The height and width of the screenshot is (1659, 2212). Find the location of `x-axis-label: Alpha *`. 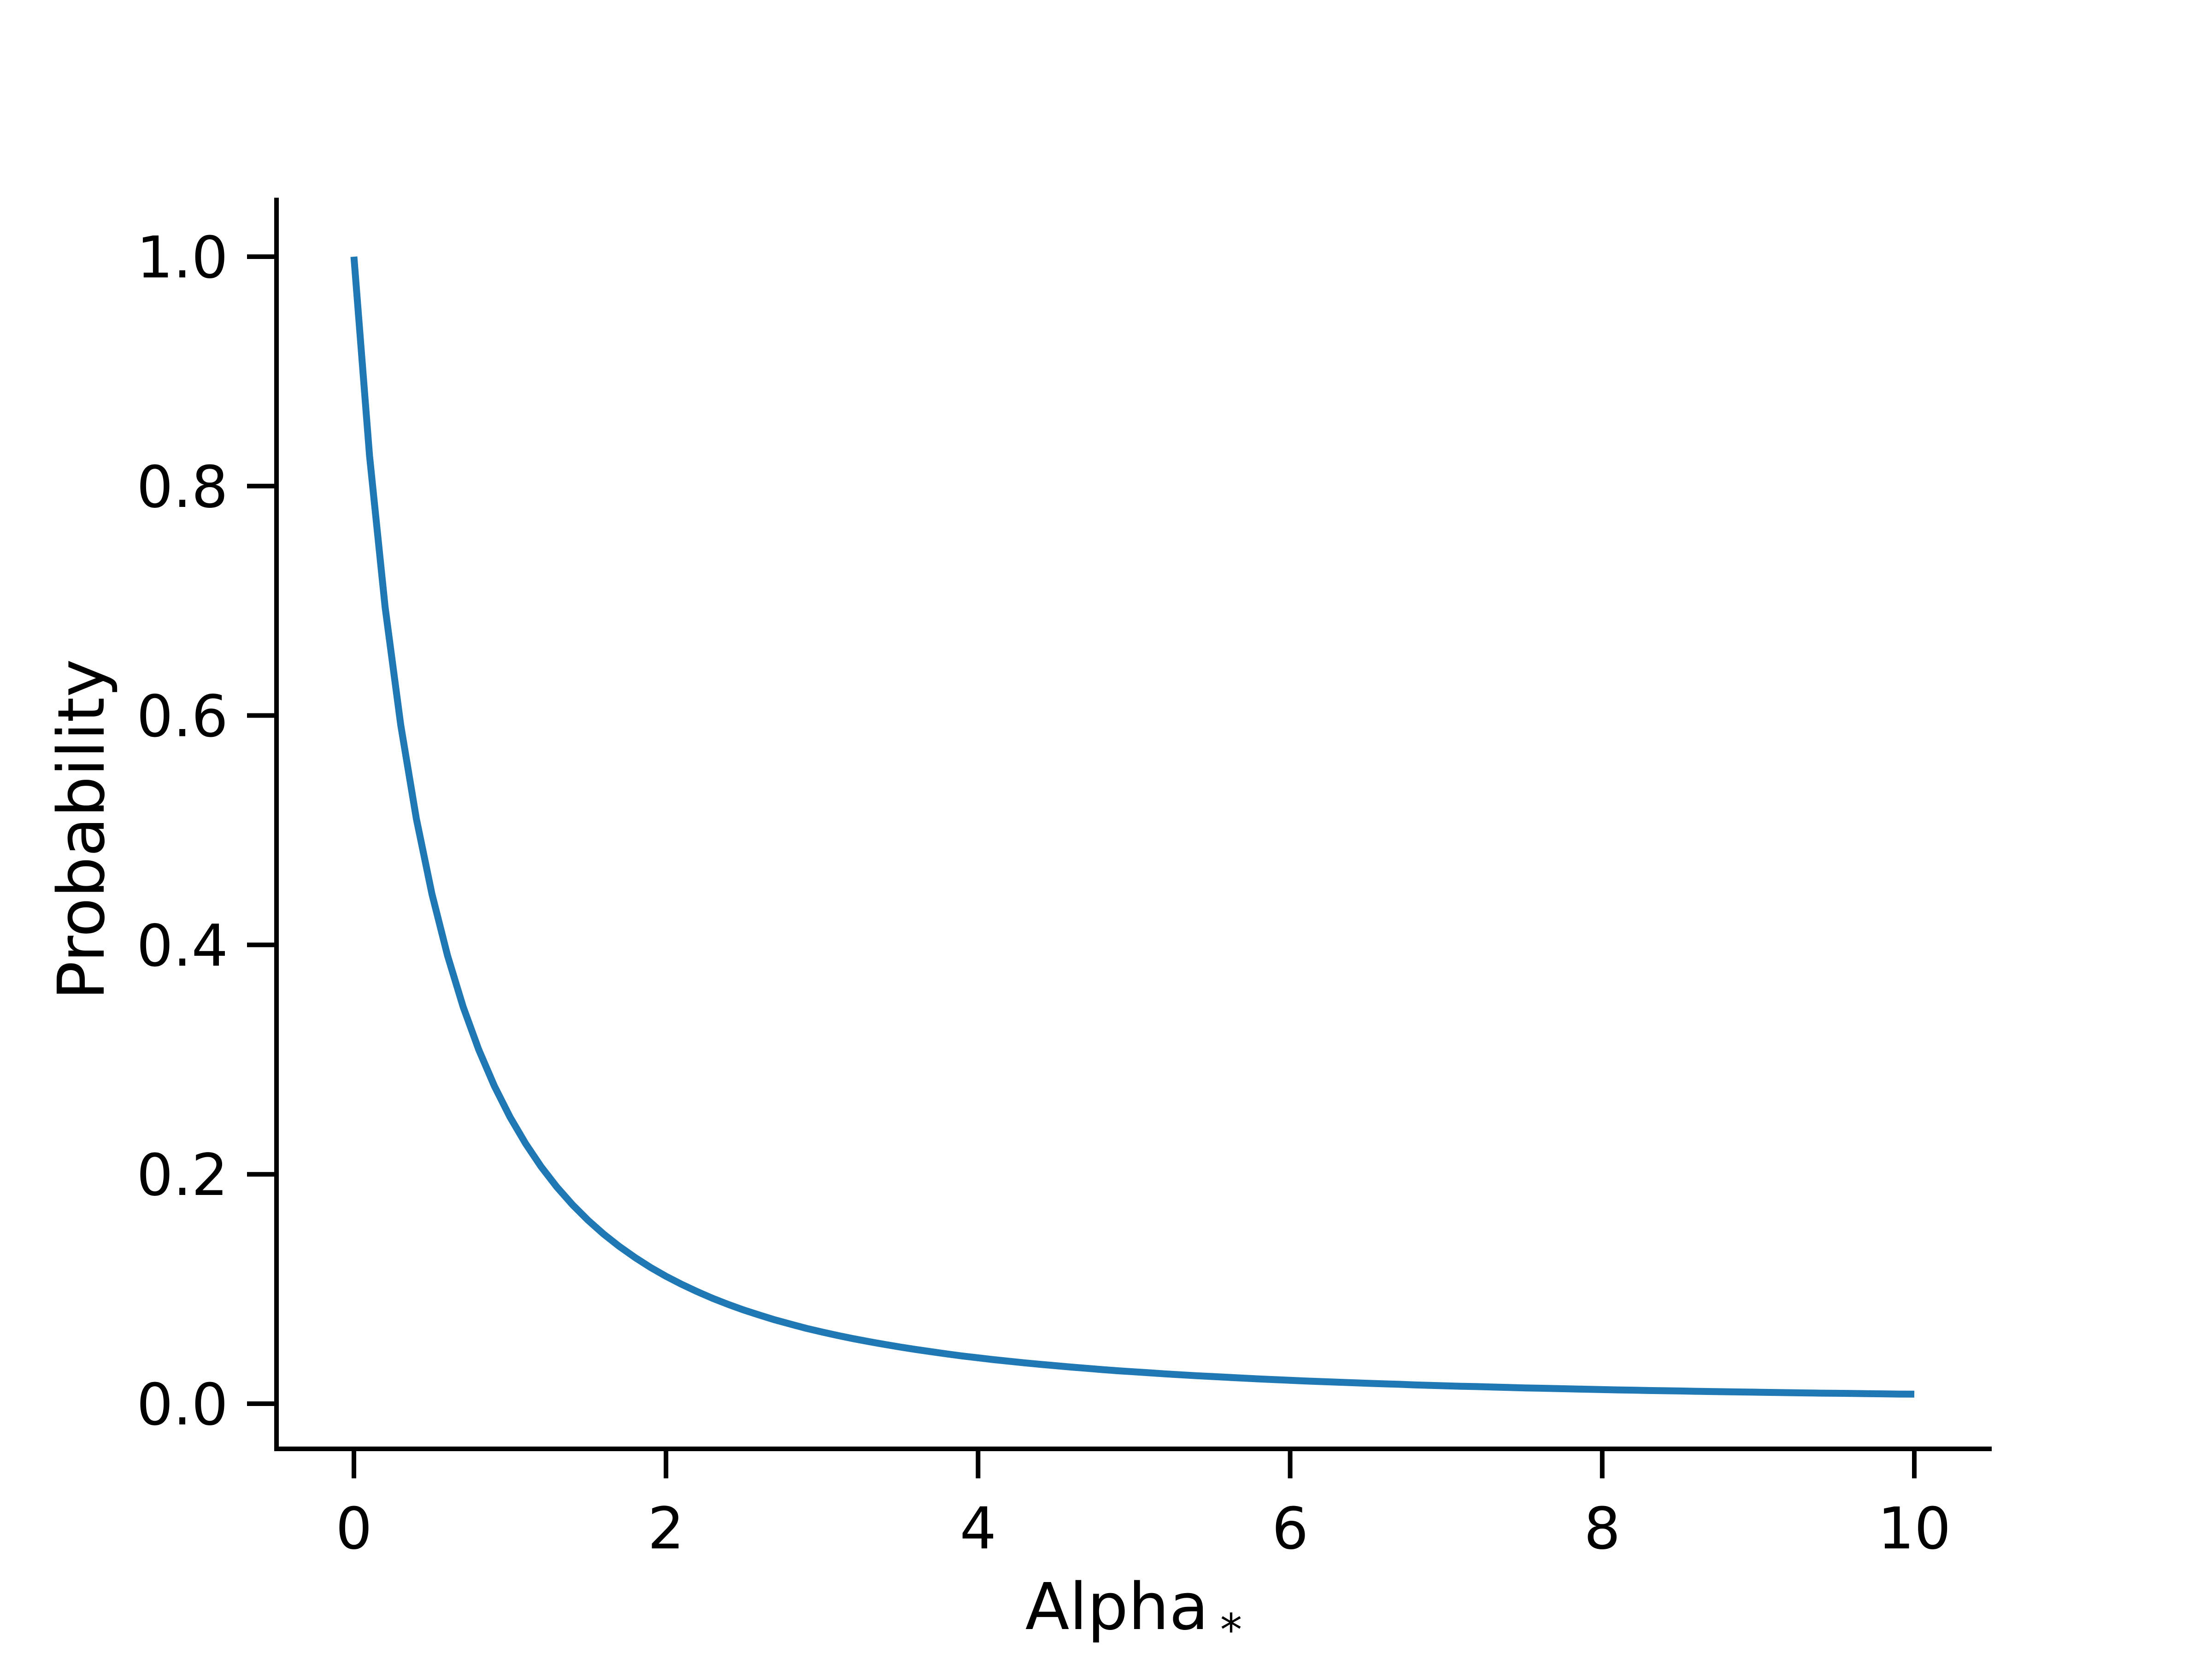

x-axis-label: Alpha * is located at coordinates (1133, 1613).